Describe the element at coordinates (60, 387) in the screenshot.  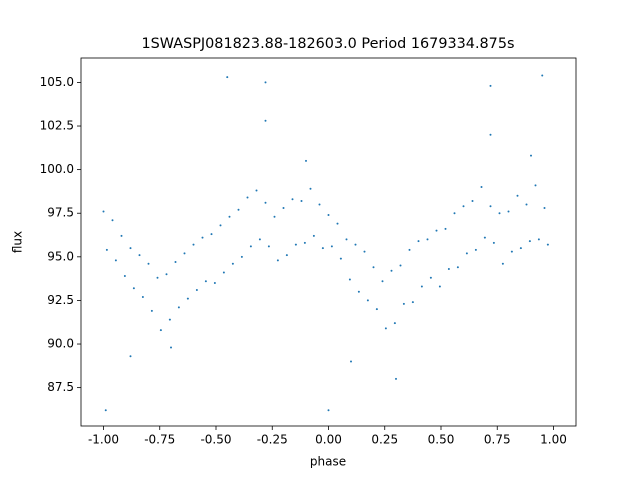
I see `y-tick-label: 87.5` at that location.